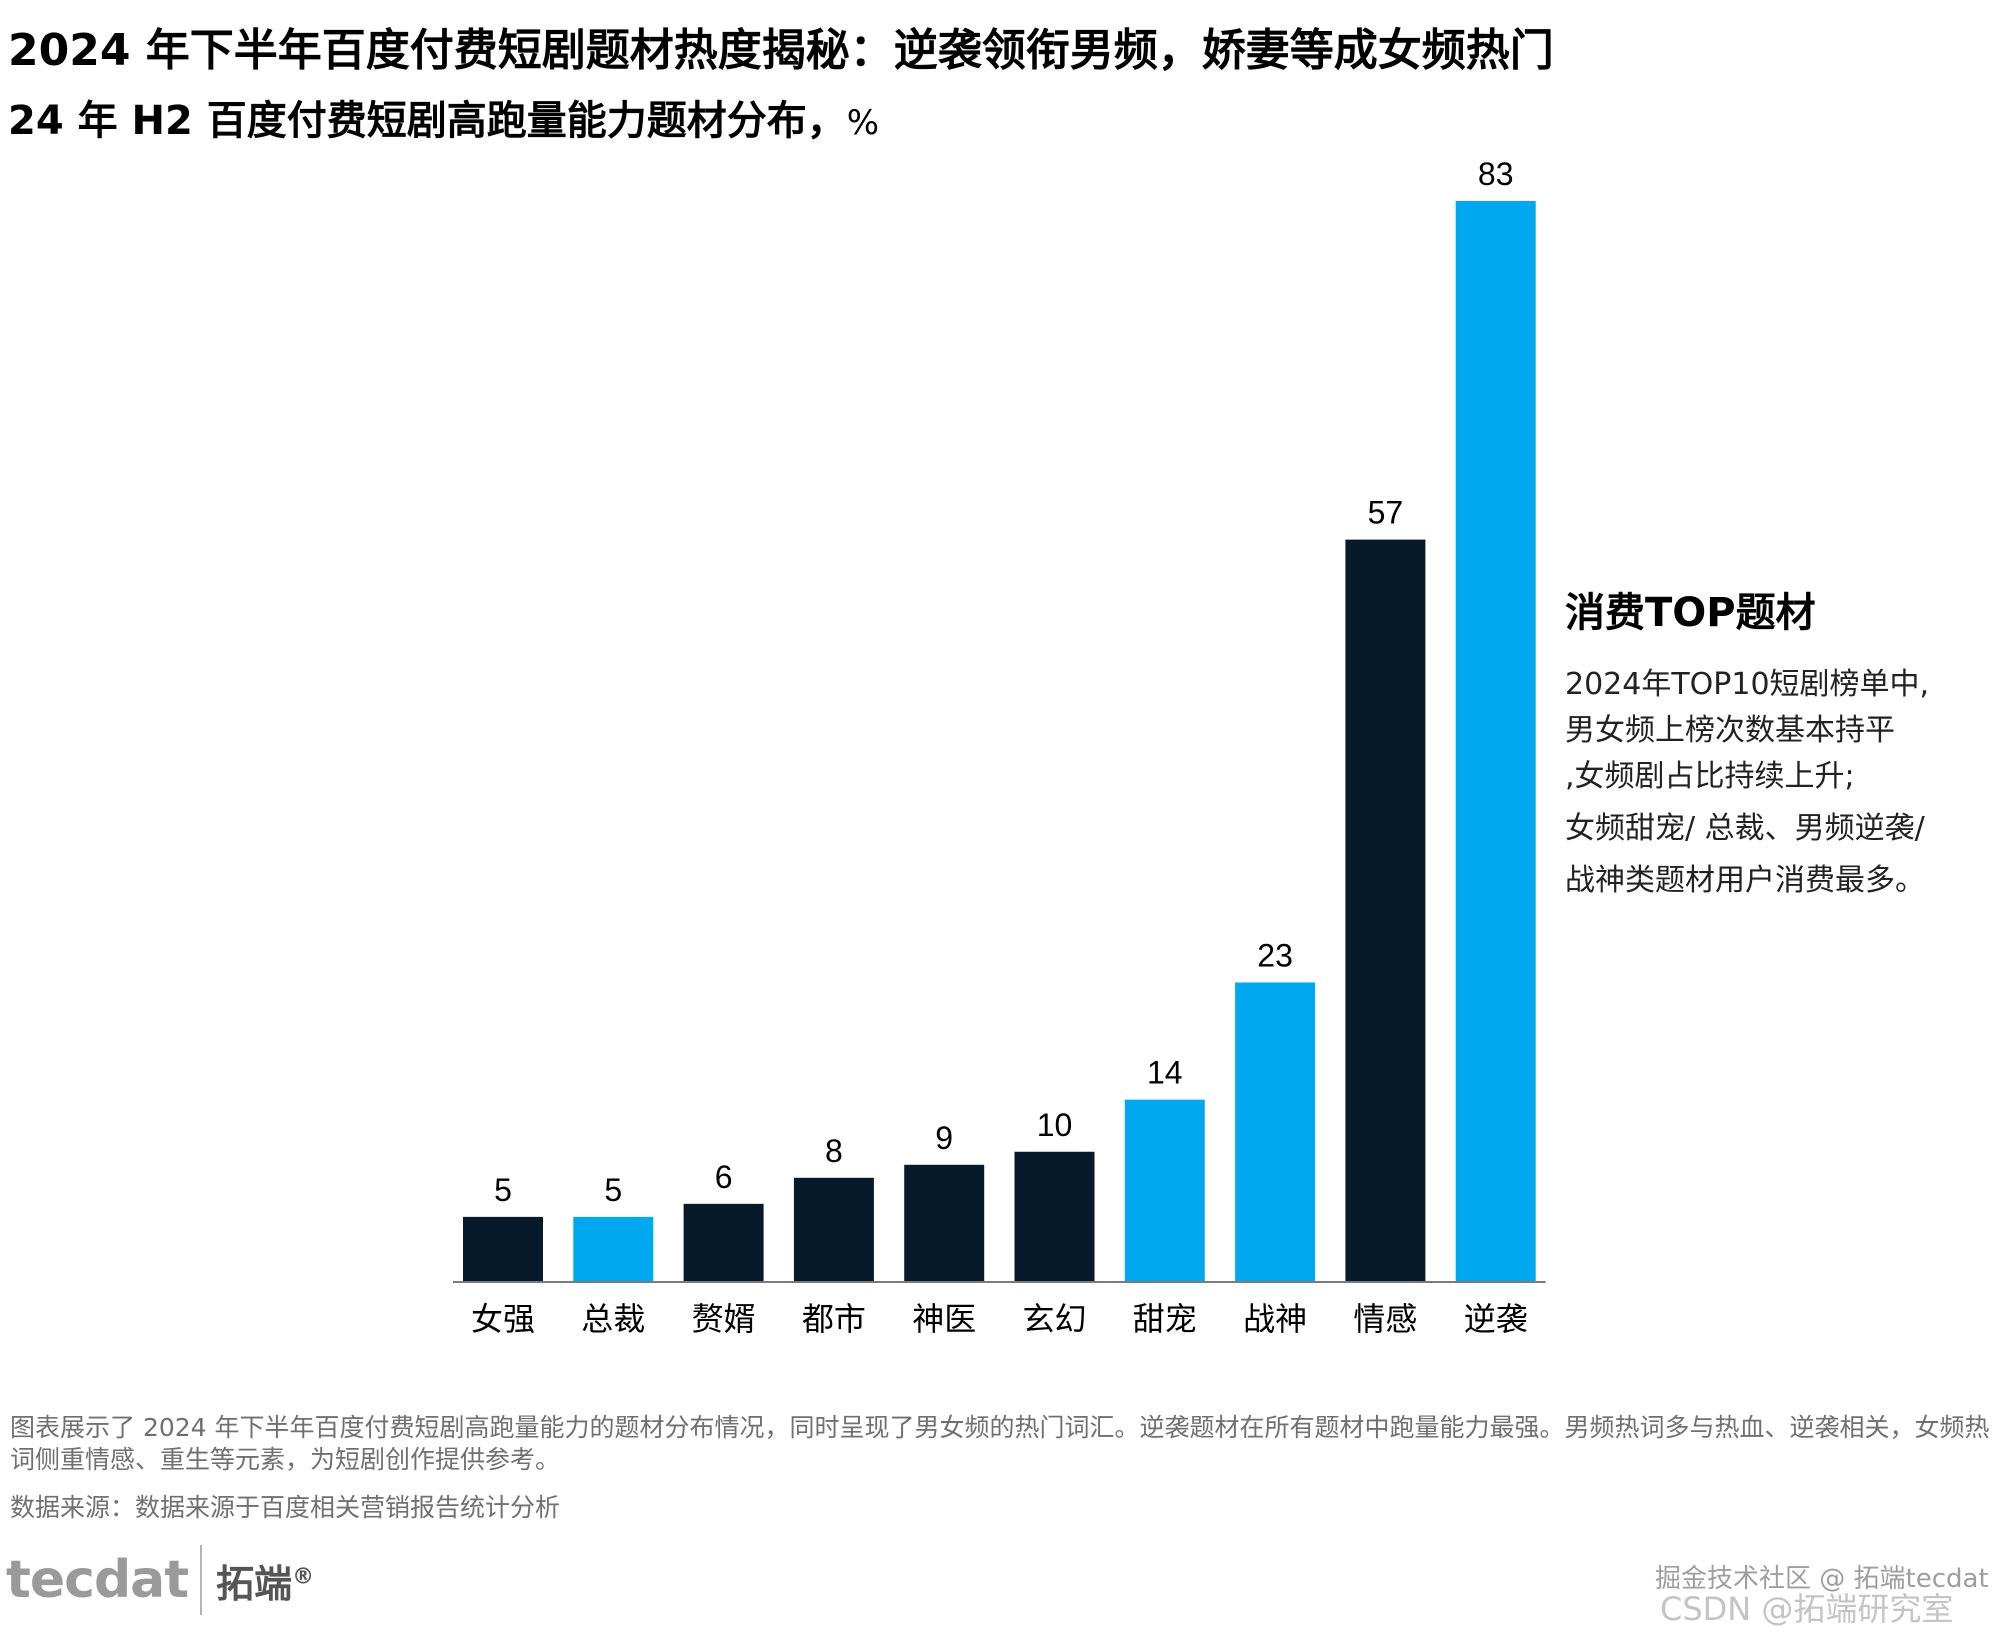 The image size is (2009, 1630). I want to click on bar-女强, so click(503, 1249).